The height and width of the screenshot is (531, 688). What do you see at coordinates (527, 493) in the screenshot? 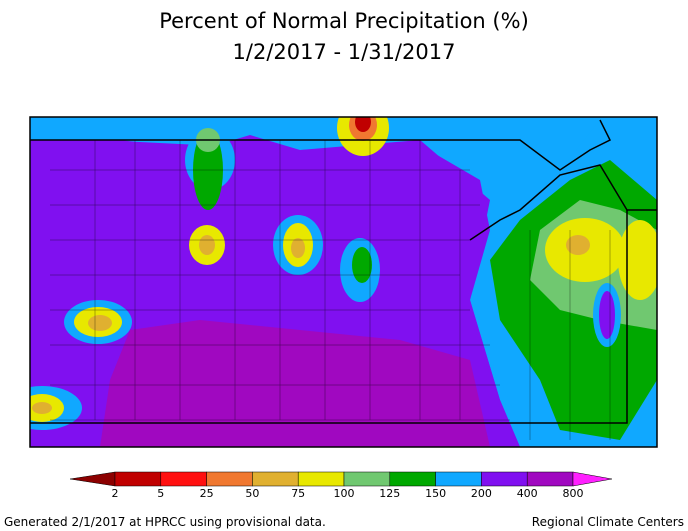
I see `legend-tick-label: 400` at bounding box center [527, 493].